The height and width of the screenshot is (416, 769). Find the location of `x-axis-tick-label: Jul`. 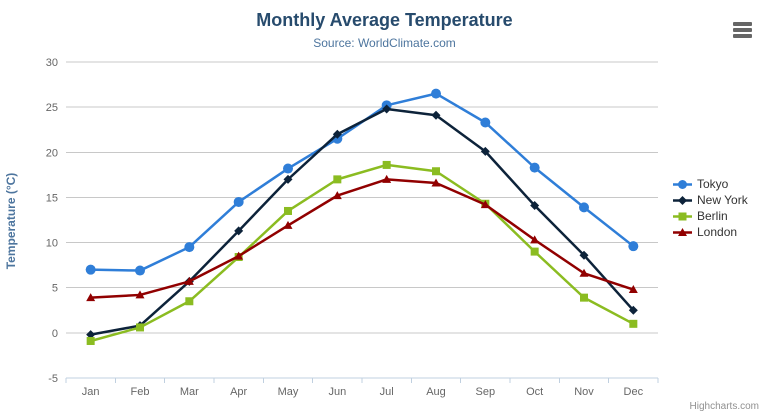

x-axis-tick-label: Jul is located at coordinates (387, 392).